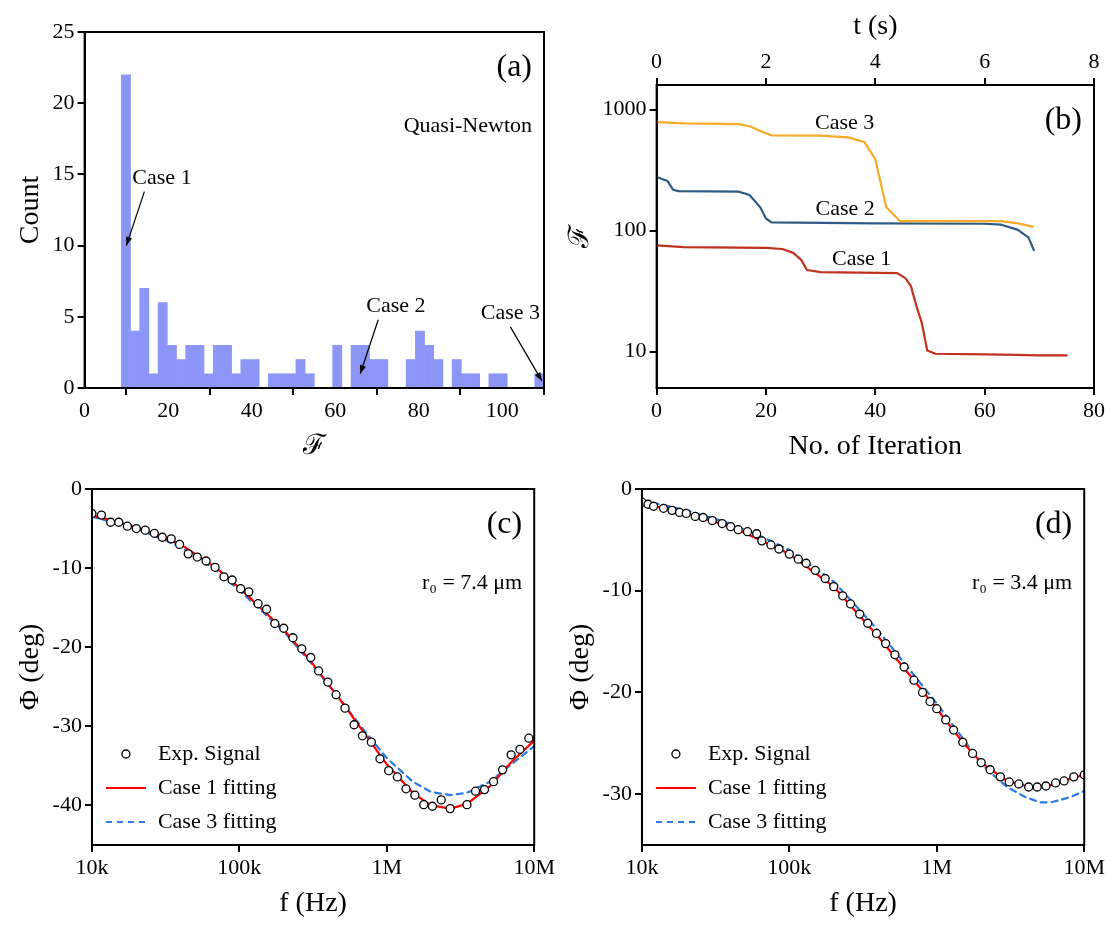 The width and height of the screenshot is (1117, 931). What do you see at coordinates (657, 409) in the screenshot?
I see `x-tick-label: 0` at bounding box center [657, 409].